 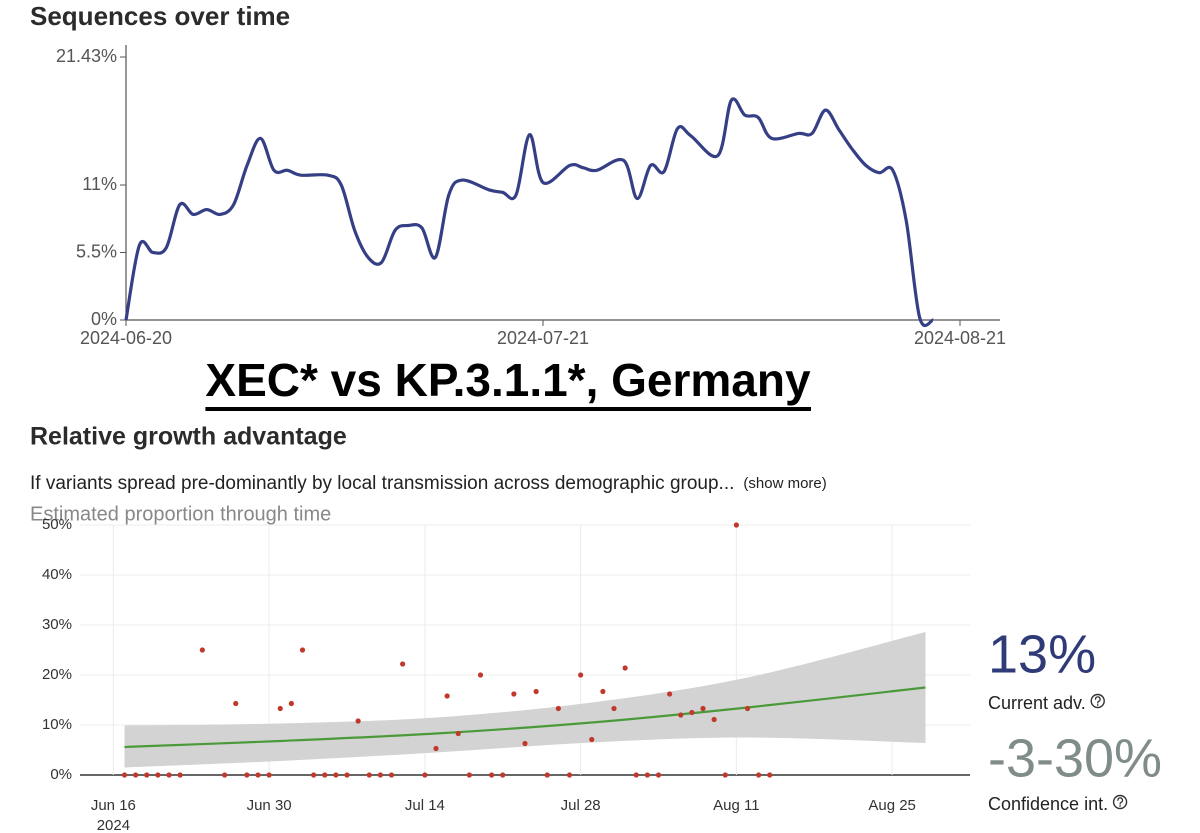 What do you see at coordinates (784, 483) in the screenshot?
I see `show-more: (show more)` at bounding box center [784, 483].